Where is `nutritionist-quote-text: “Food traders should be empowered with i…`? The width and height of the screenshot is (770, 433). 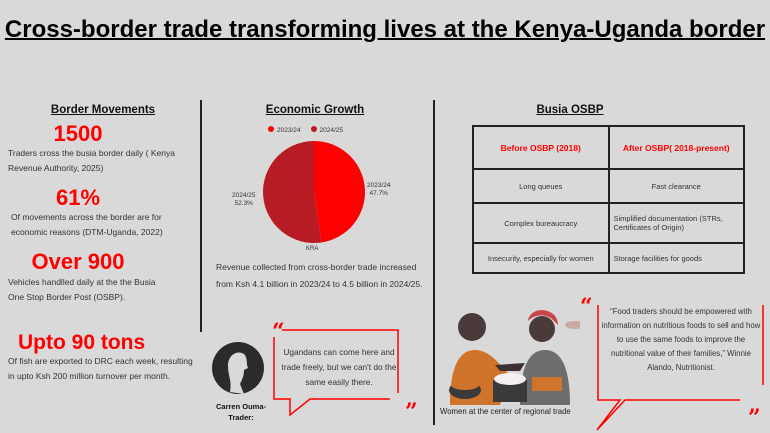
nutritionist-quote-text: “Food traders should be empowered with i… is located at coordinates (681, 339).